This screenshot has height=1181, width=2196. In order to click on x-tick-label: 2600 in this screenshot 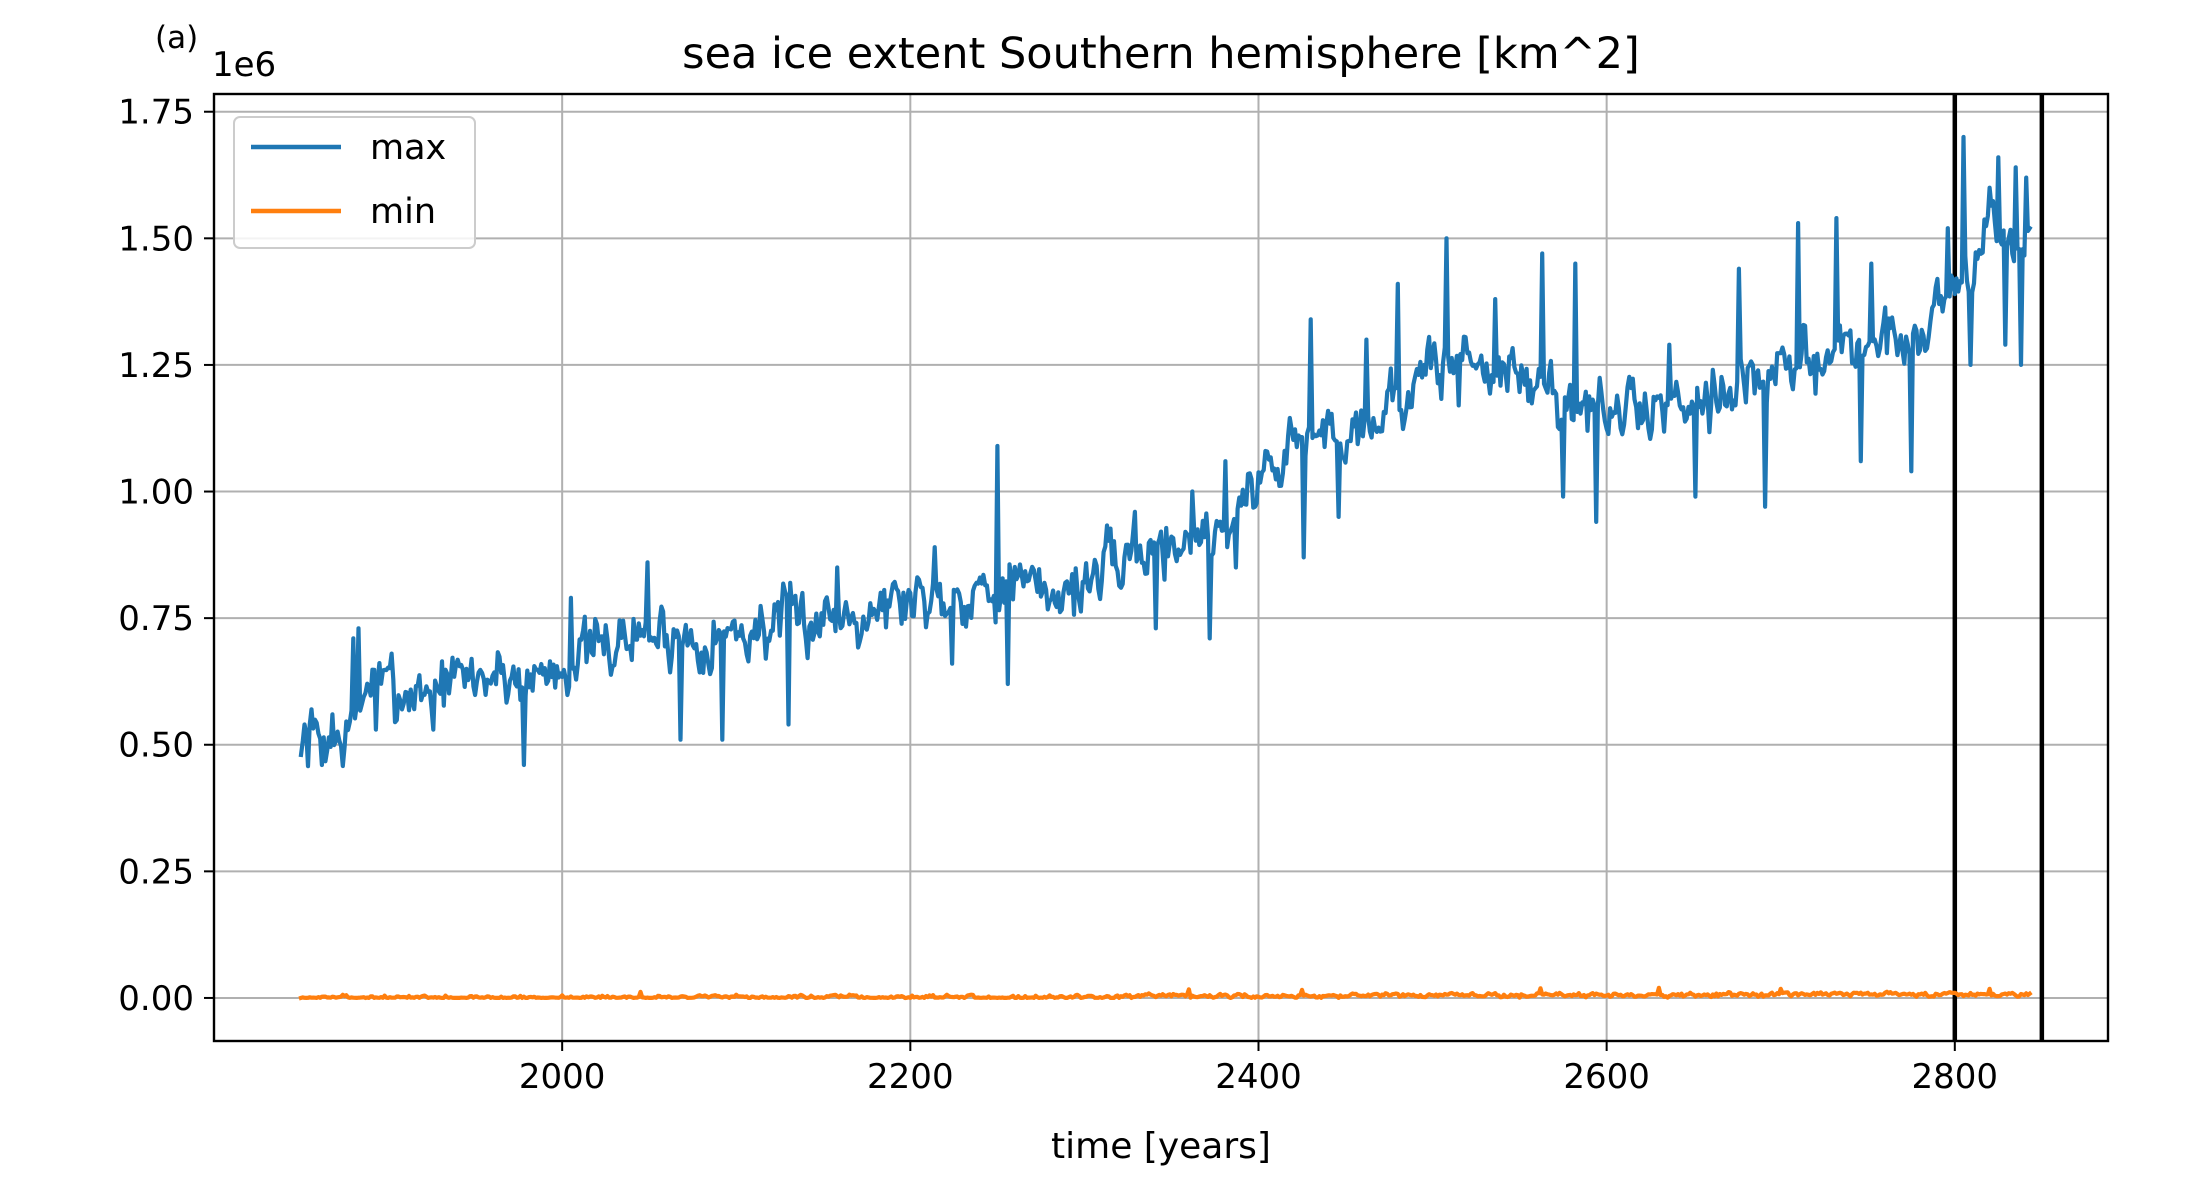, I will do `click(1606, 1077)`.